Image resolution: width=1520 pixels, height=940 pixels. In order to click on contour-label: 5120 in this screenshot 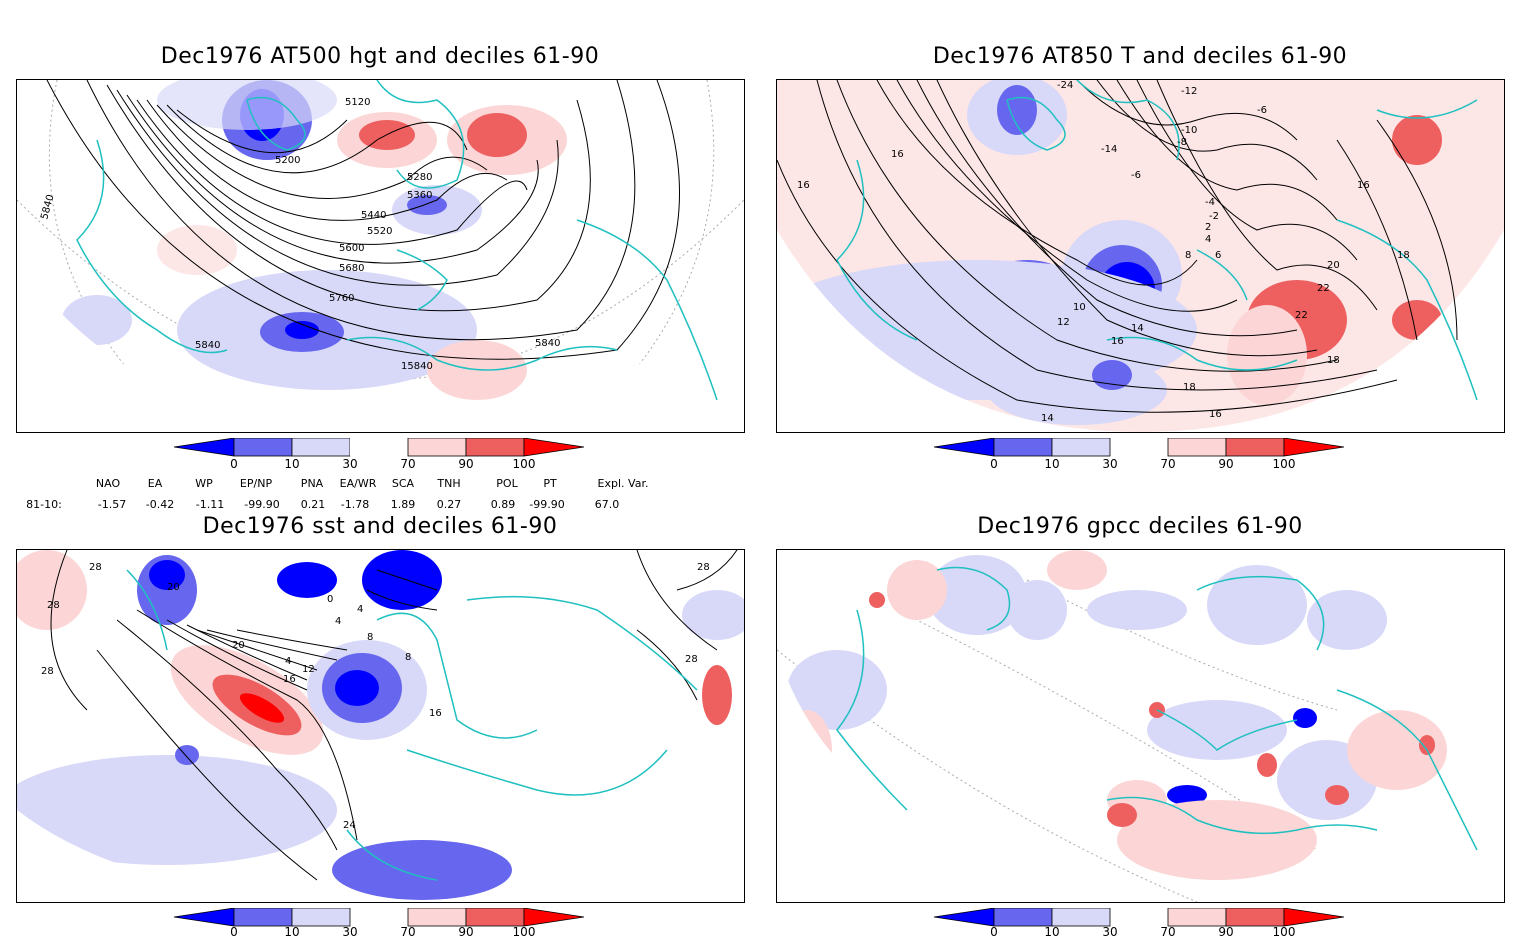, I will do `click(357, 102)`.